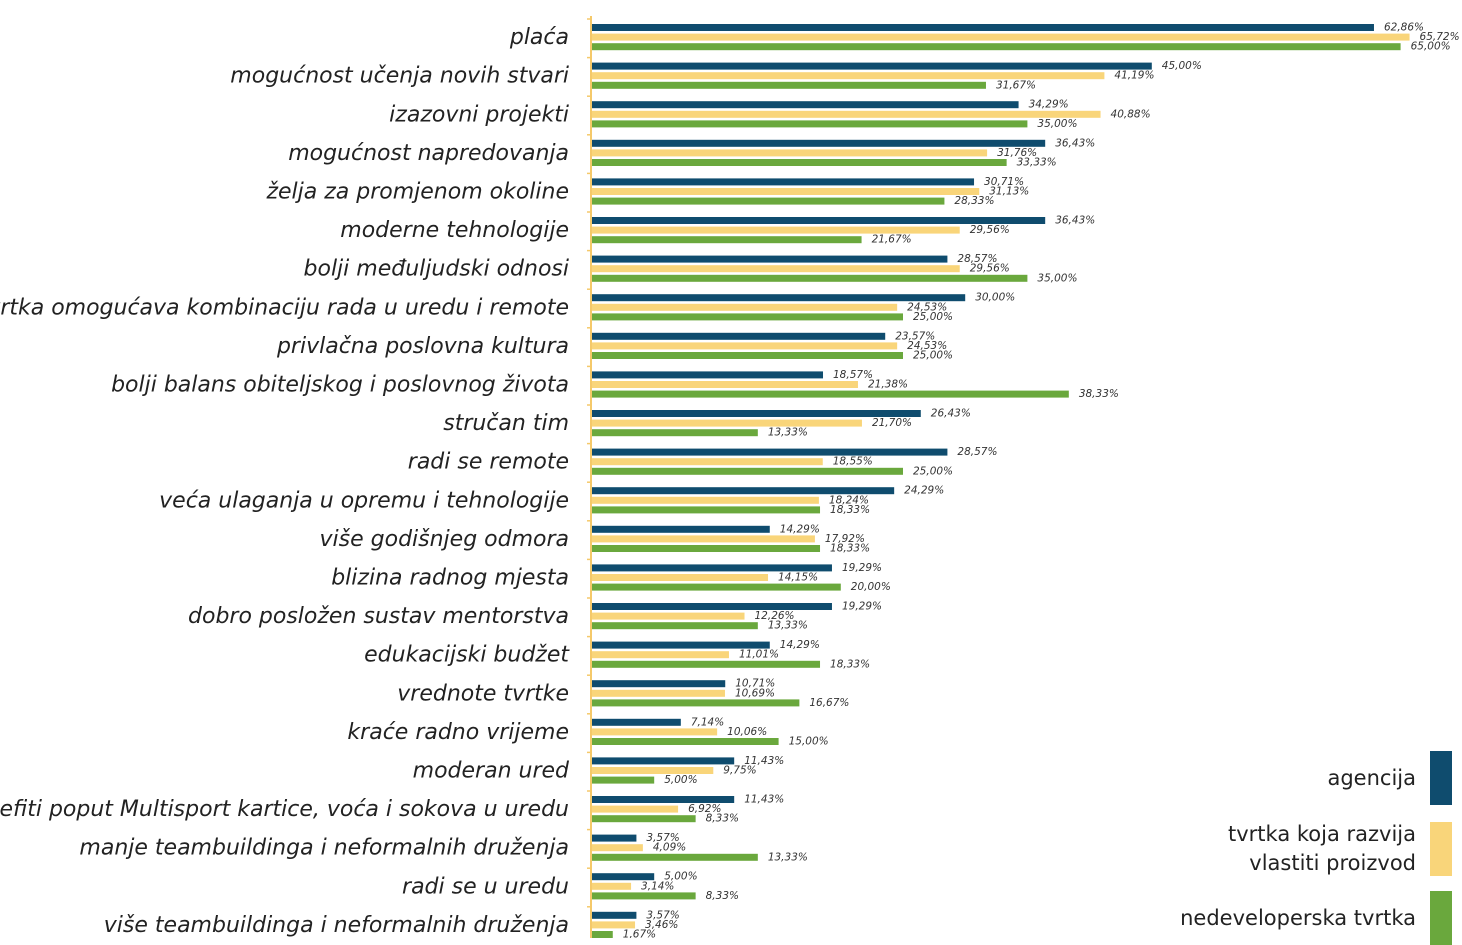  I want to click on value-label: 40,88%, so click(1131, 114).